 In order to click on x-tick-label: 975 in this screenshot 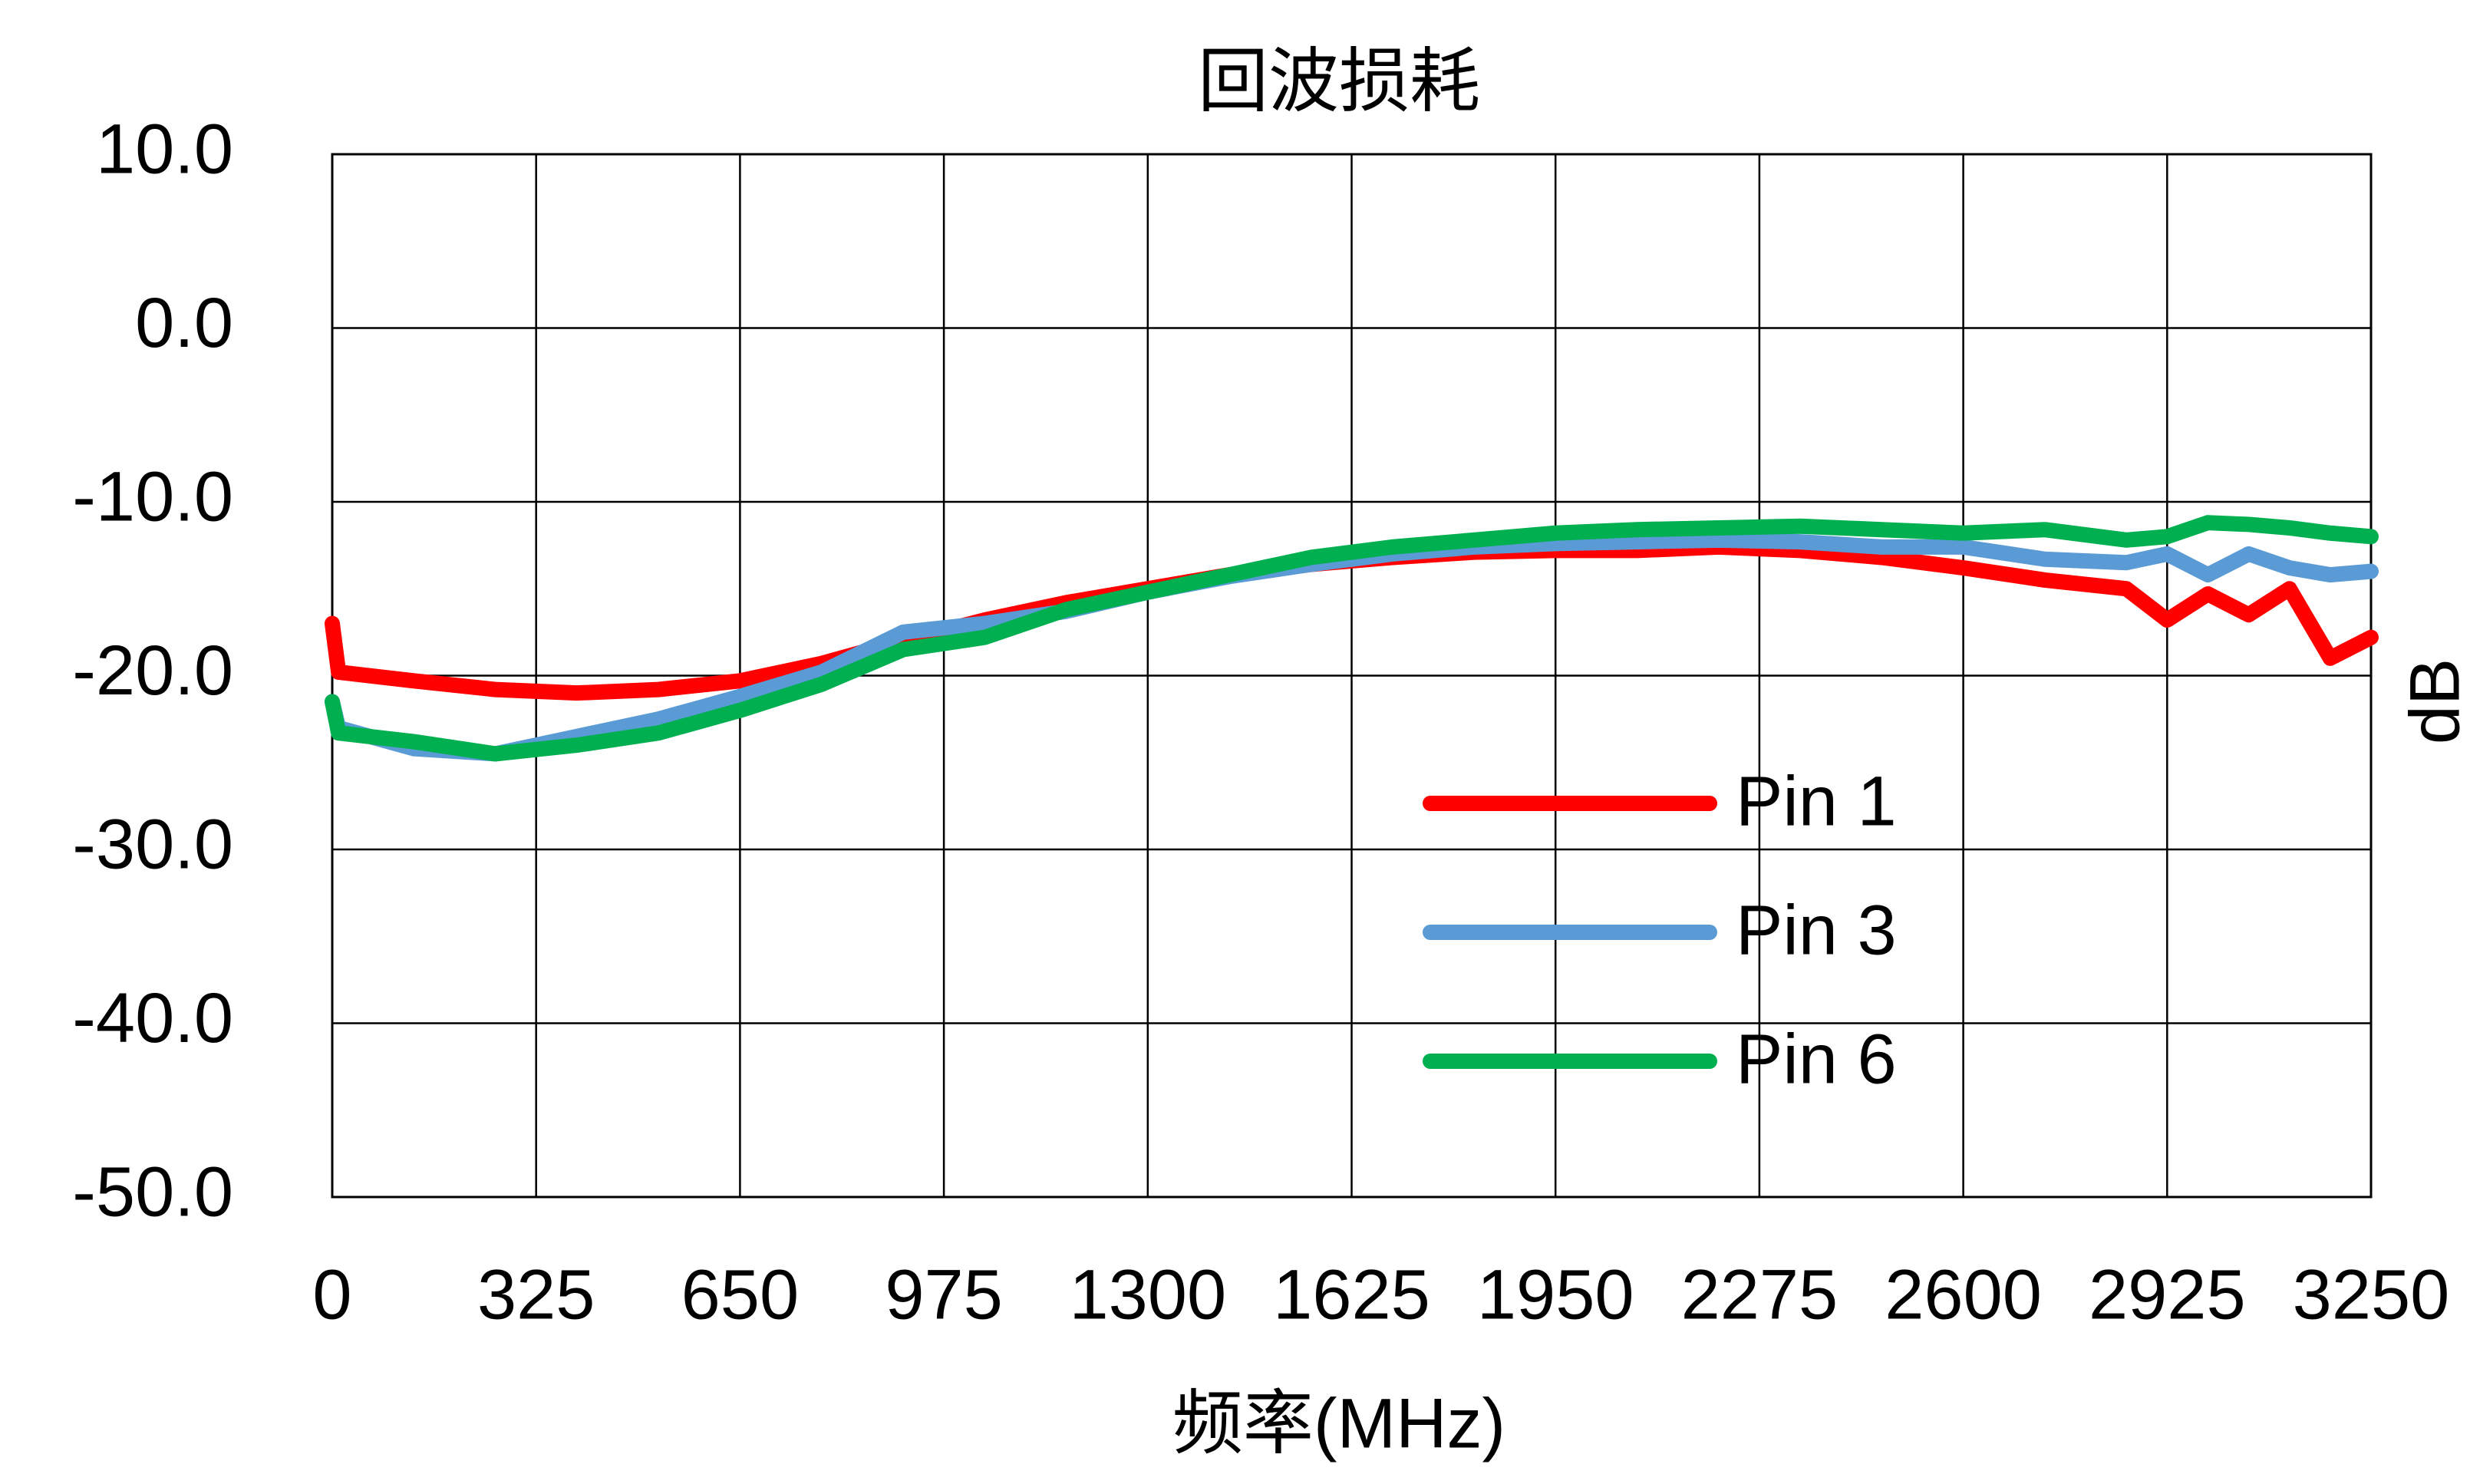, I will do `click(944, 1294)`.